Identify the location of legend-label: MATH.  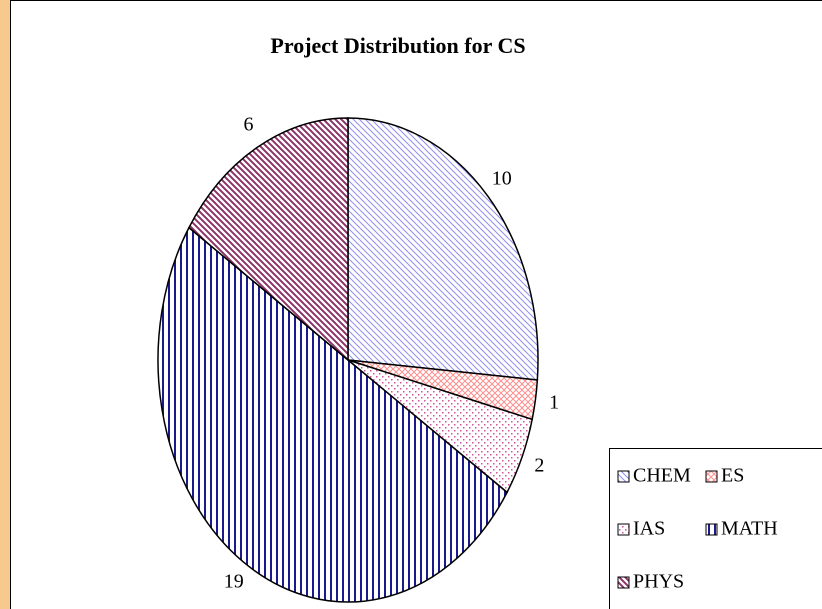
(749, 529).